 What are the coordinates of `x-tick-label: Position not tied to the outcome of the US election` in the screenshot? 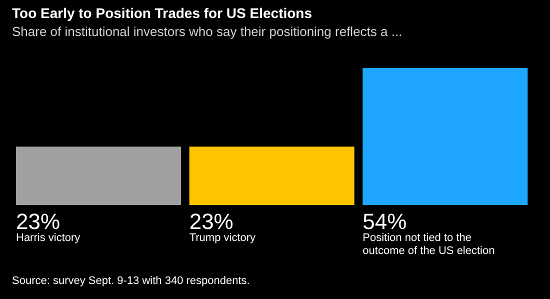 It's located at (428, 244).